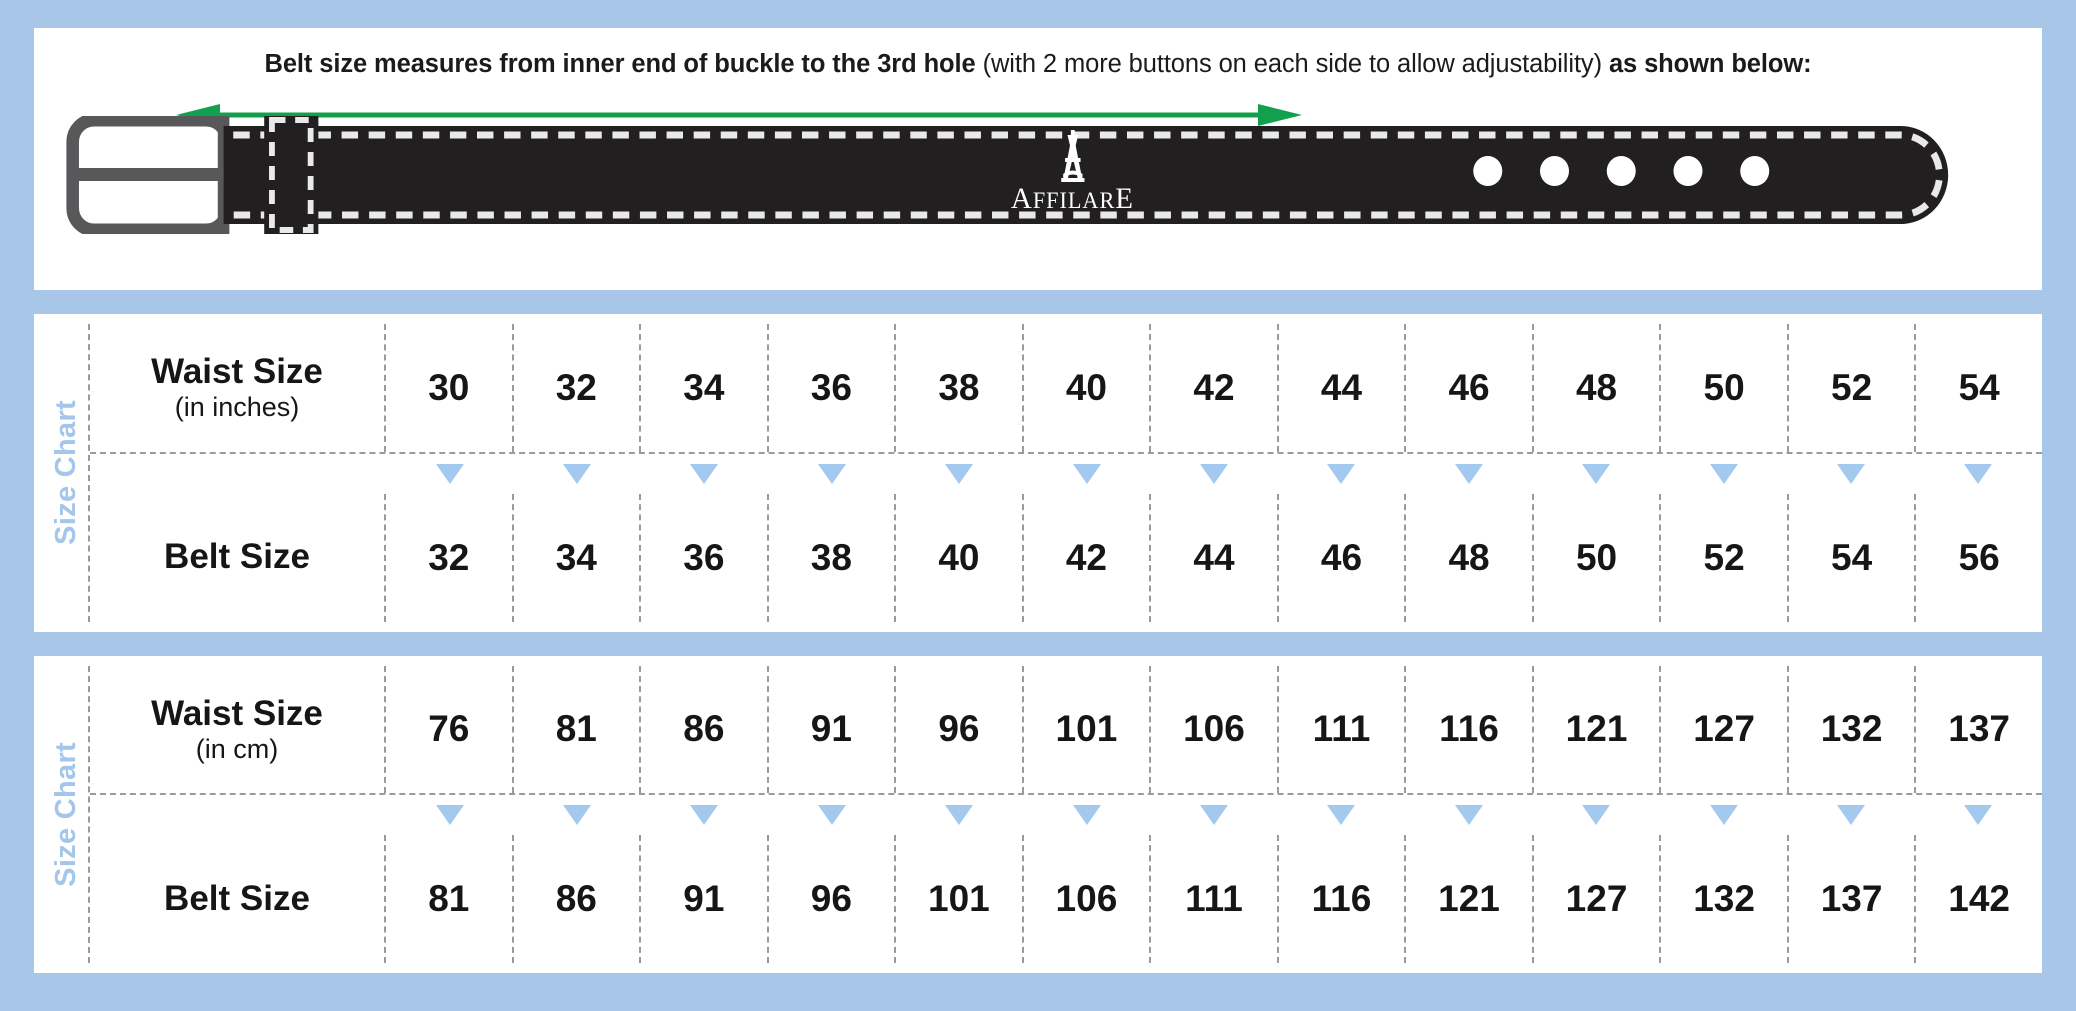 The width and height of the screenshot is (2076, 1011). Describe the element at coordinates (578, 729) in the screenshot. I see `waist-cell: 81` at that location.